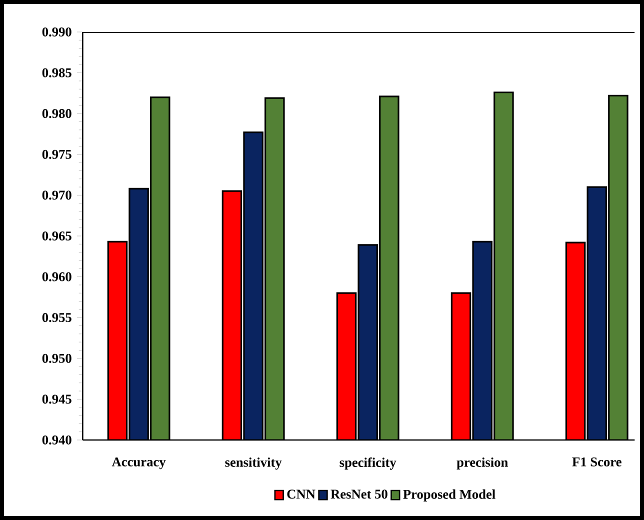 This screenshot has width=644, height=520. Describe the element at coordinates (57, 358) in the screenshot. I see `y-tick-label: 0.950` at that location.